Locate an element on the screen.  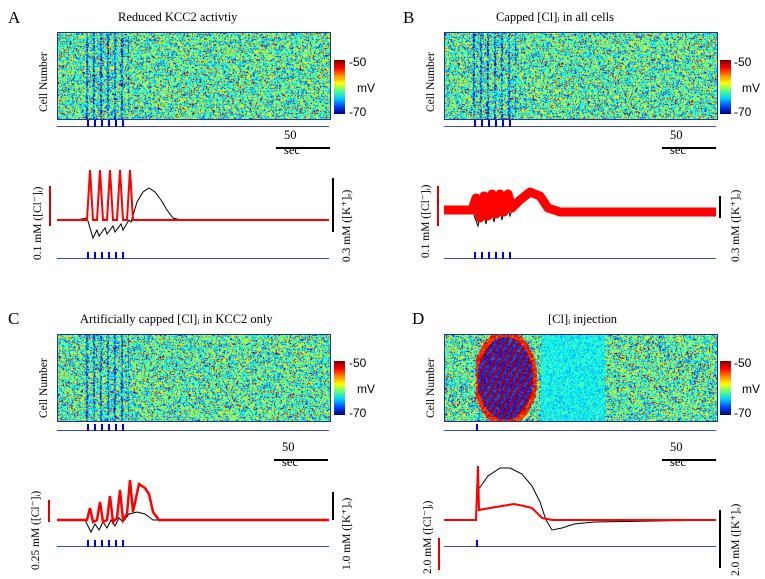
panel-label: D is located at coordinates (418, 318).